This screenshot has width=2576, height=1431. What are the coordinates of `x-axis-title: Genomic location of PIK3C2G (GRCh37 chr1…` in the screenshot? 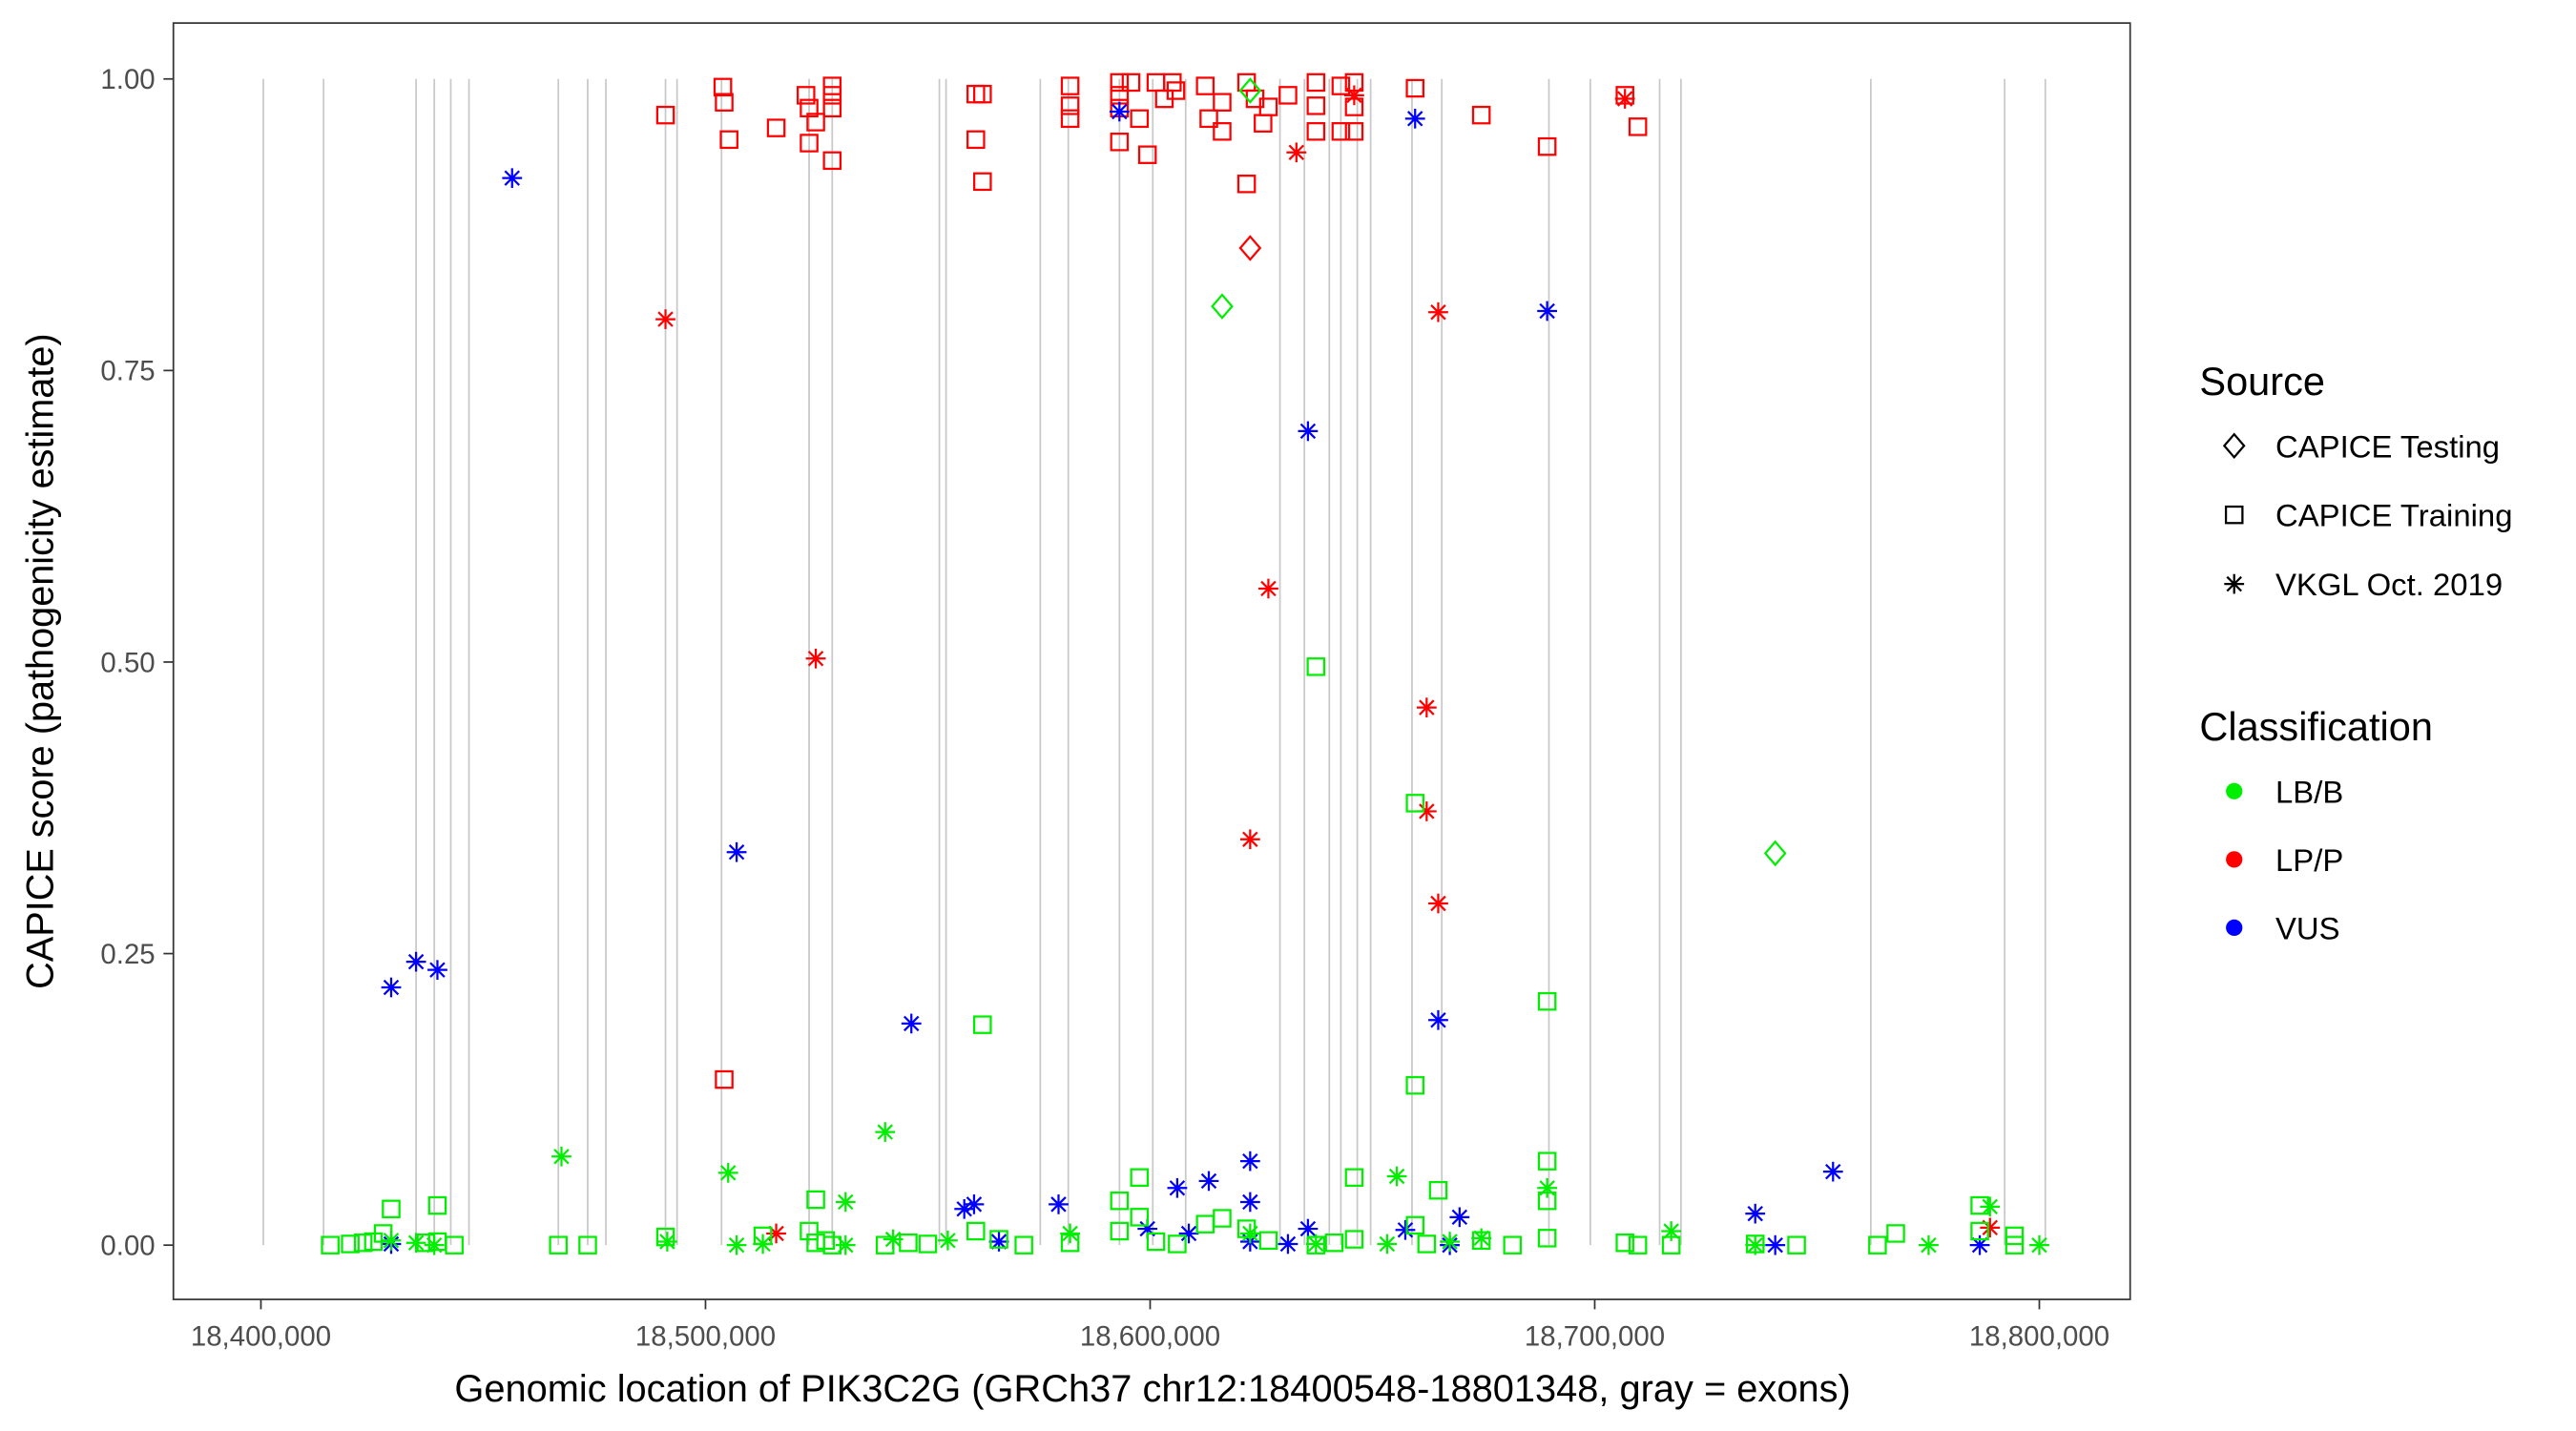 It's located at (1152, 1389).